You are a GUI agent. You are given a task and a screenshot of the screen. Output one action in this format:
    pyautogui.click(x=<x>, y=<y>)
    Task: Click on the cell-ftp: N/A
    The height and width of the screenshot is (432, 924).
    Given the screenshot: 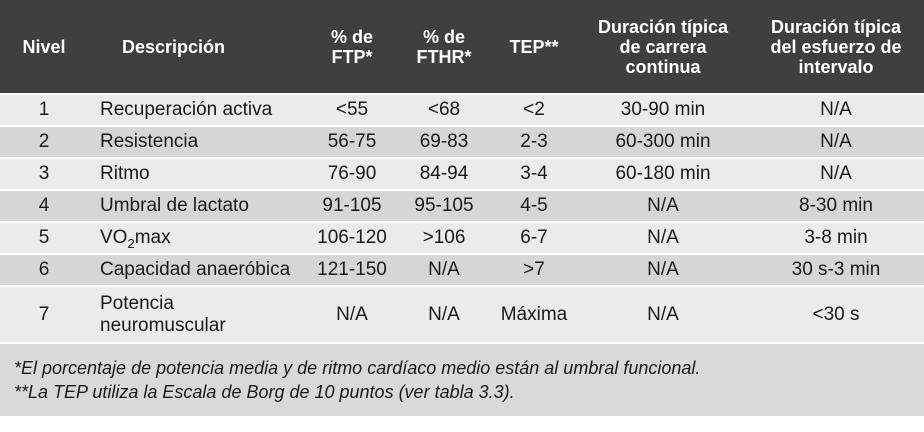 What is the action you would take?
    pyautogui.click(x=352, y=313)
    